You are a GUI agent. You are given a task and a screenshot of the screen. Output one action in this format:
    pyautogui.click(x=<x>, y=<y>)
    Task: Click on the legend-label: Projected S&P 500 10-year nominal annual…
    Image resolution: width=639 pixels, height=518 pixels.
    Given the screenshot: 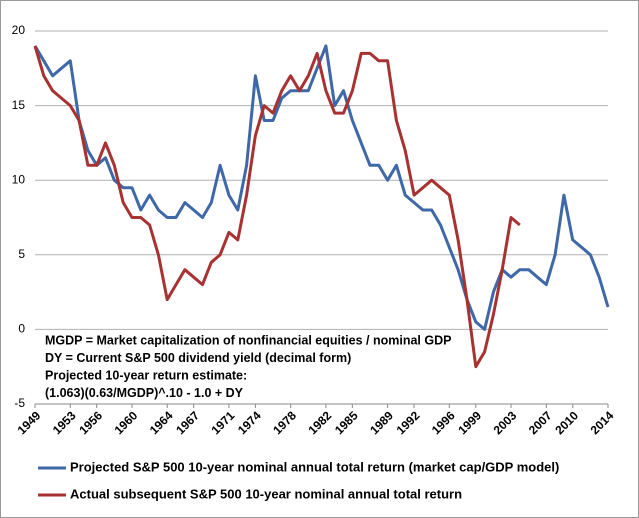 What is the action you would take?
    pyautogui.click(x=314, y=466)
    